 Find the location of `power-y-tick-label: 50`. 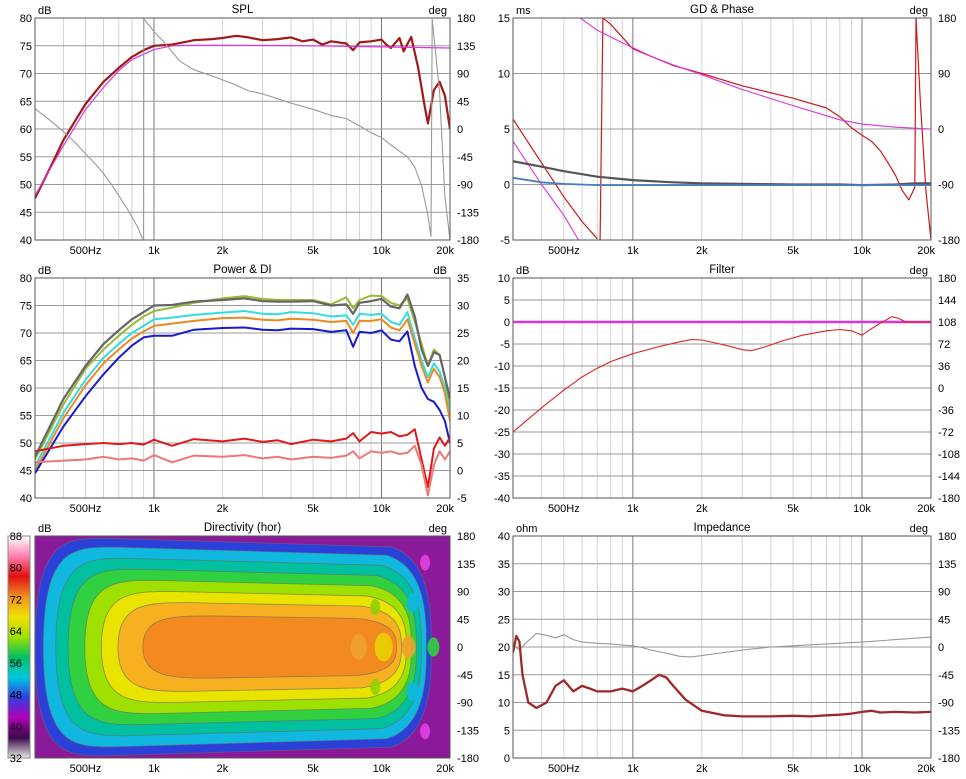

power-y-tick-label: 50 is located at coordinates (26, 444).